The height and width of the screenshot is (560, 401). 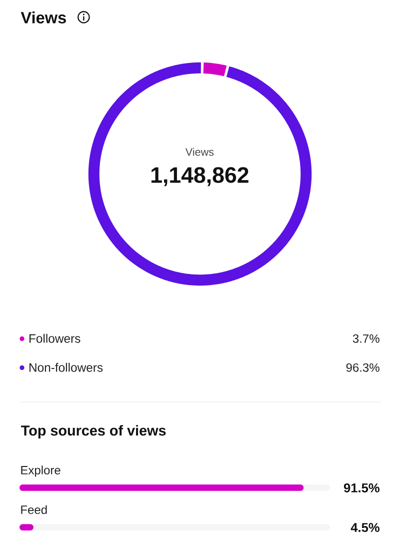 What do you see at coordinates (365, 527) in the screenshot?
I see `data-label: 4.5%` at bounding box center [365, 527].